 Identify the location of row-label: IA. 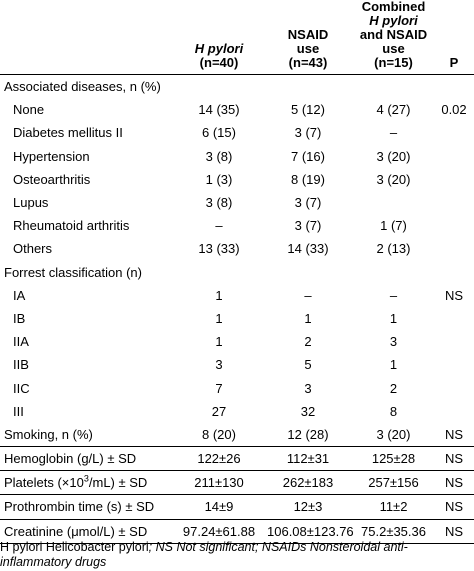
(19, 295).